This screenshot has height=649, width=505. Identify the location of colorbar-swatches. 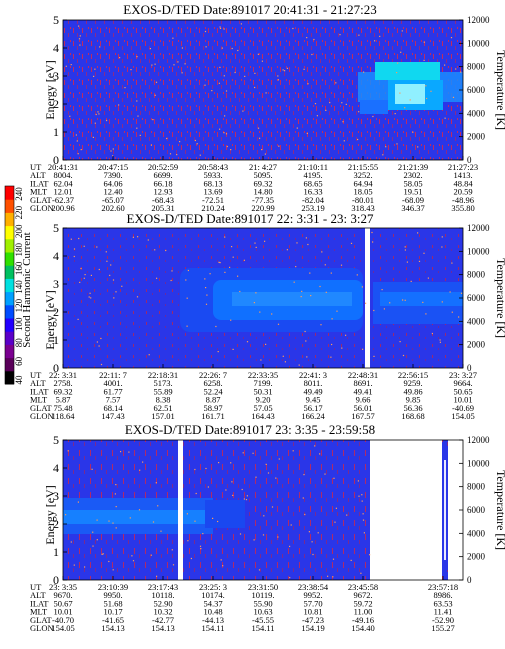
(9, 285).